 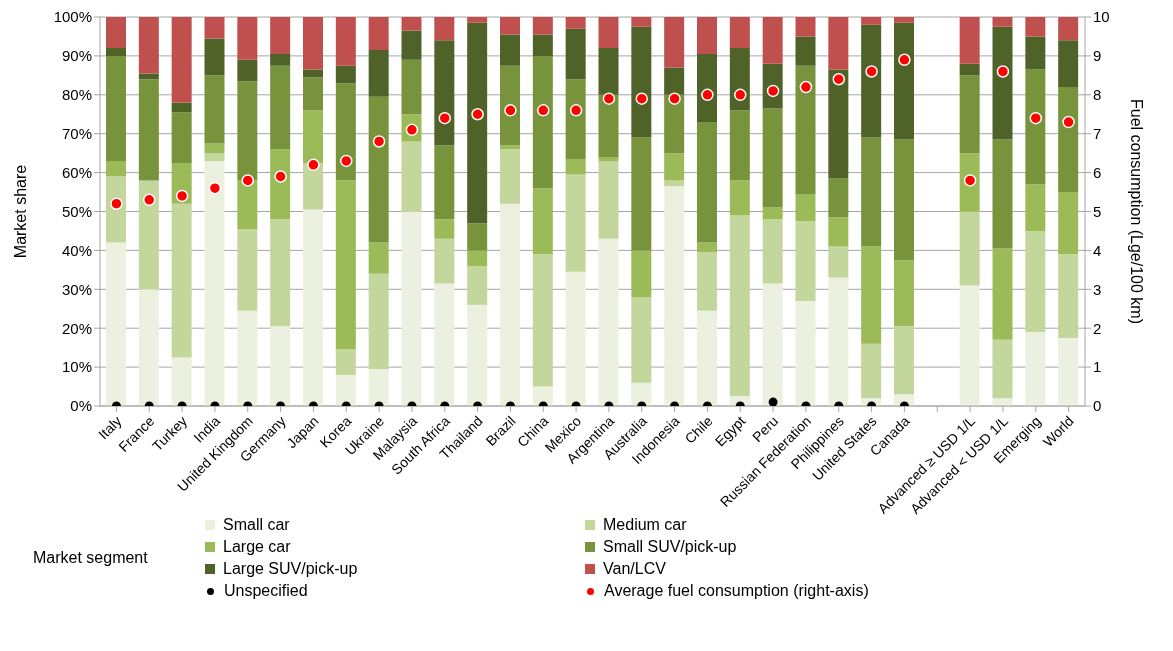 What do you see at coordinates (1097, 95) in the screenshot?
I see `y2-tick-label: 8` at bounding box center [1097, 95].